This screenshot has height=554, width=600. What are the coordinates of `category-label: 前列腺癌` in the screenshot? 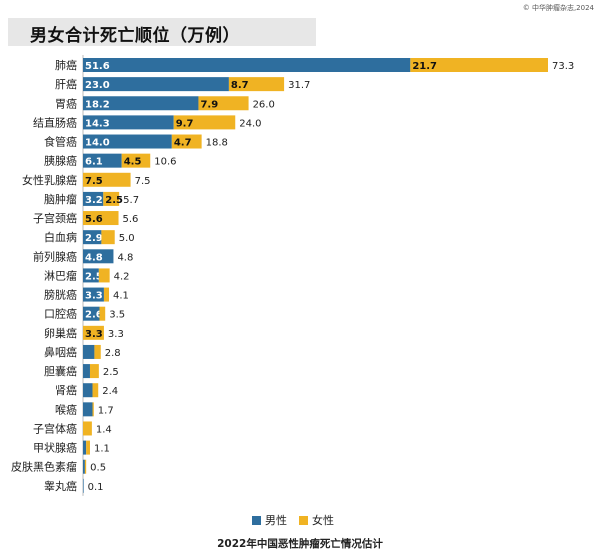 It's located at (55, 256).